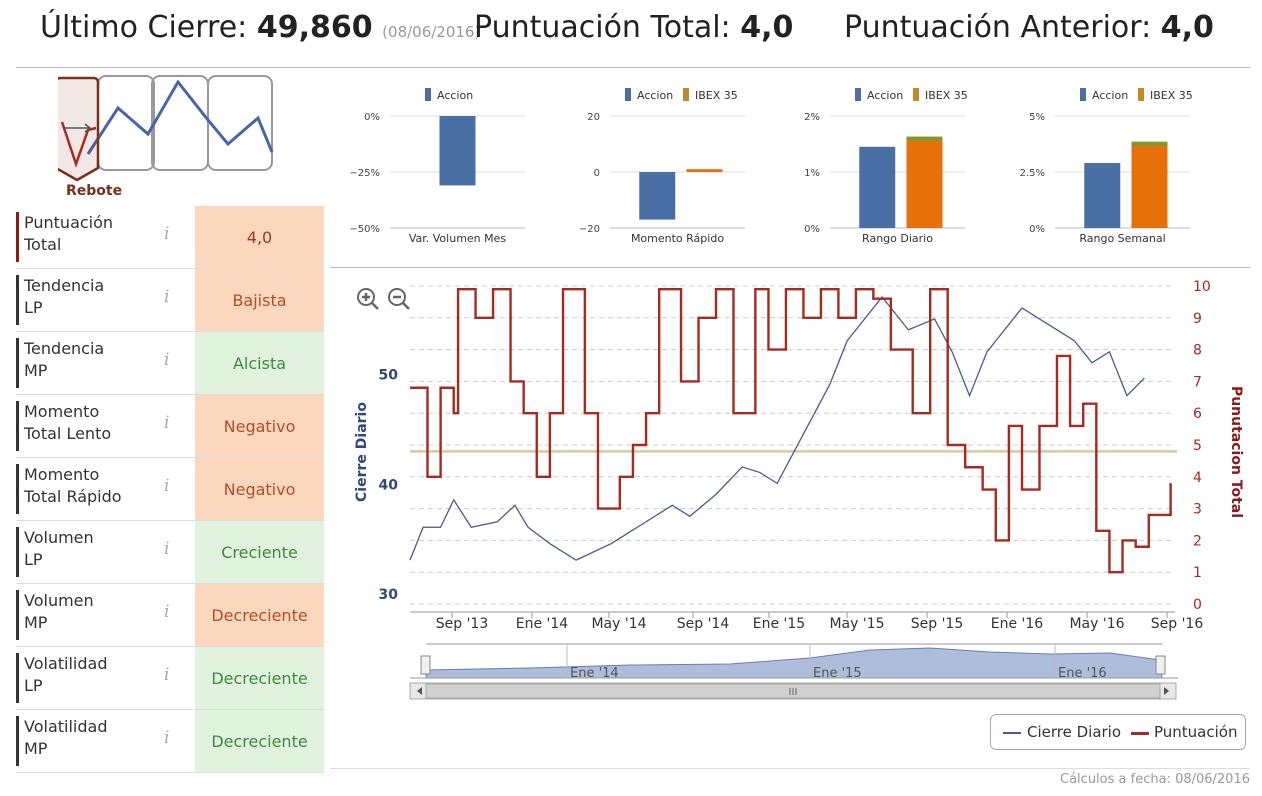 The image size is (1262, 796). I want to click on zoom-in-icon, so click(368, 299).